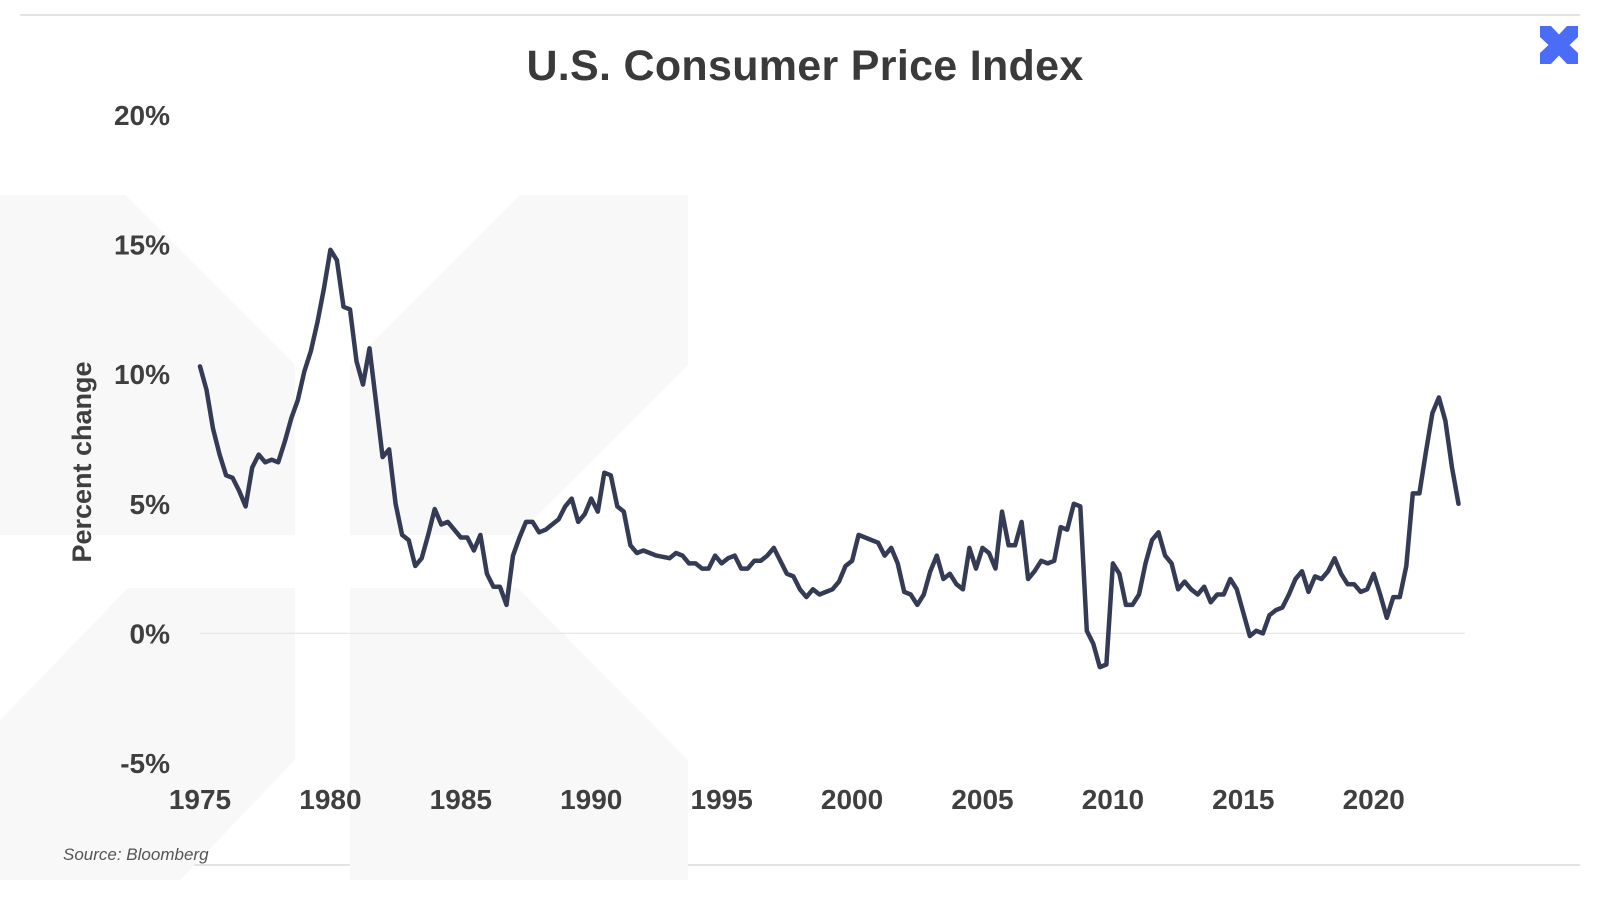 The width and height of the screenshot is (1600, 900). Describe the element at coordinates (519, 734) in the screenshot. I see `watermark-shape-bottom-right` at that location.